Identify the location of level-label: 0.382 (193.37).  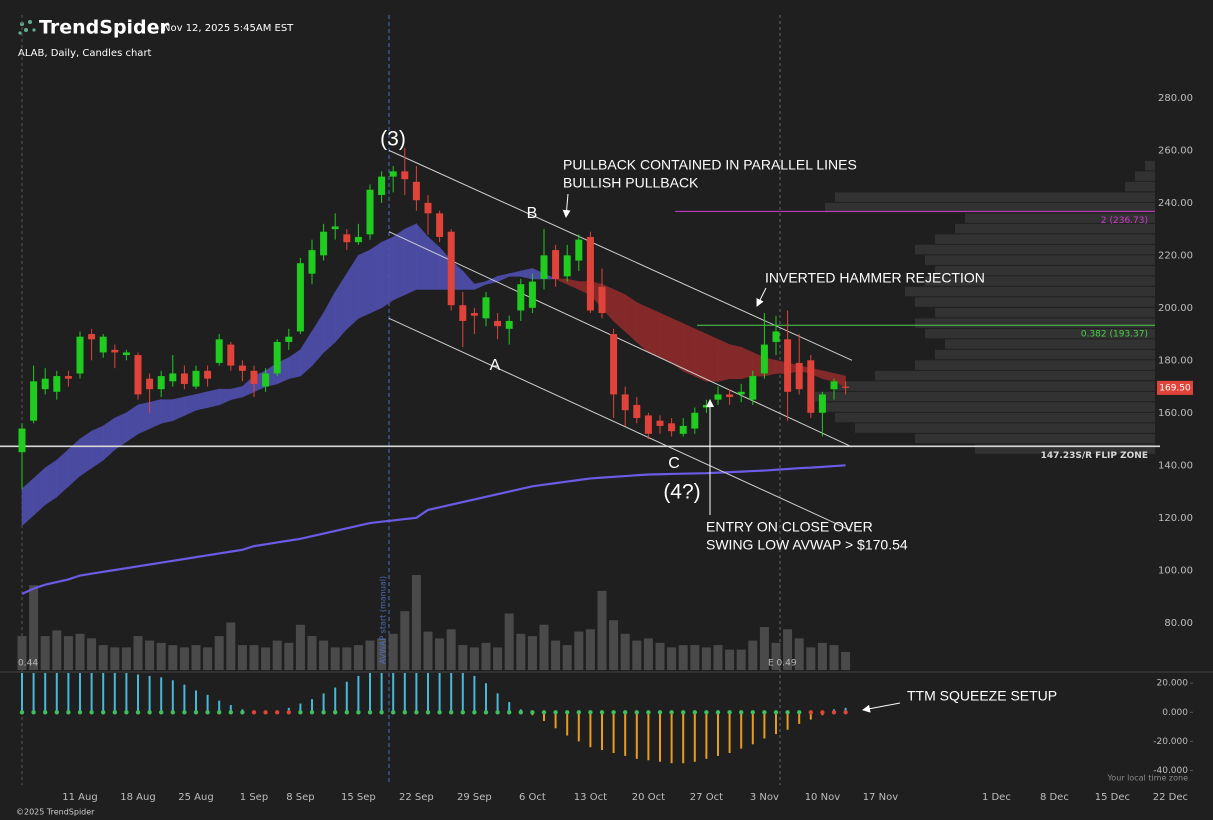
(1114, 335).